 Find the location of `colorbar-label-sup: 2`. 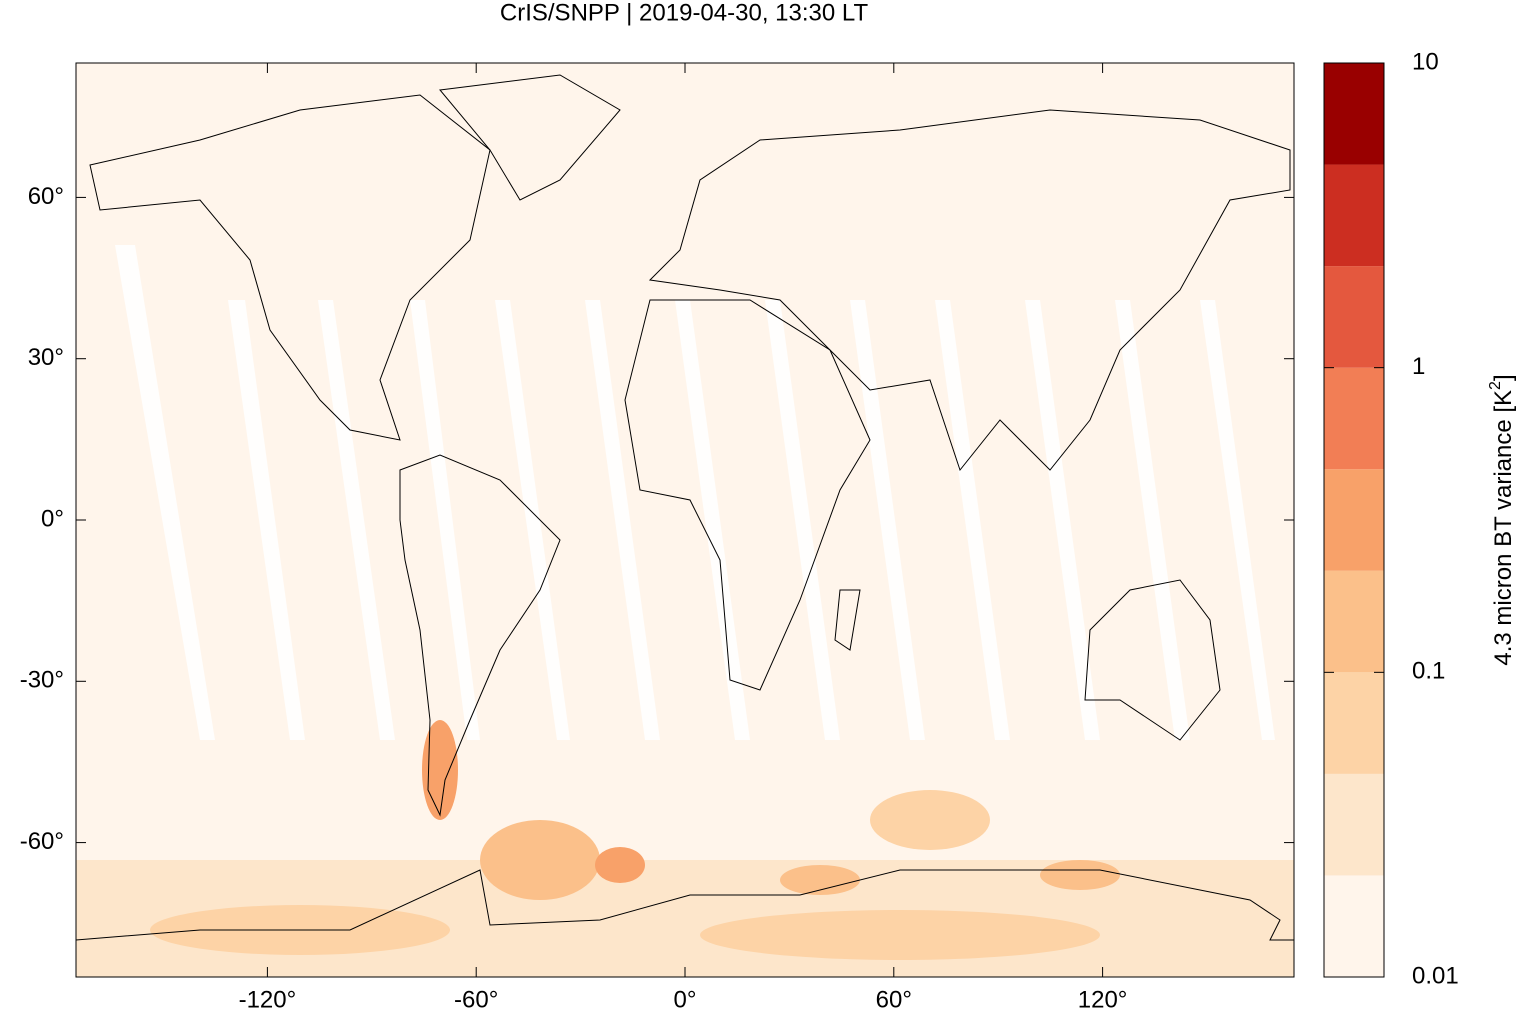

colorbar-label-sup: 2 is located at coordinates (1495, 385).